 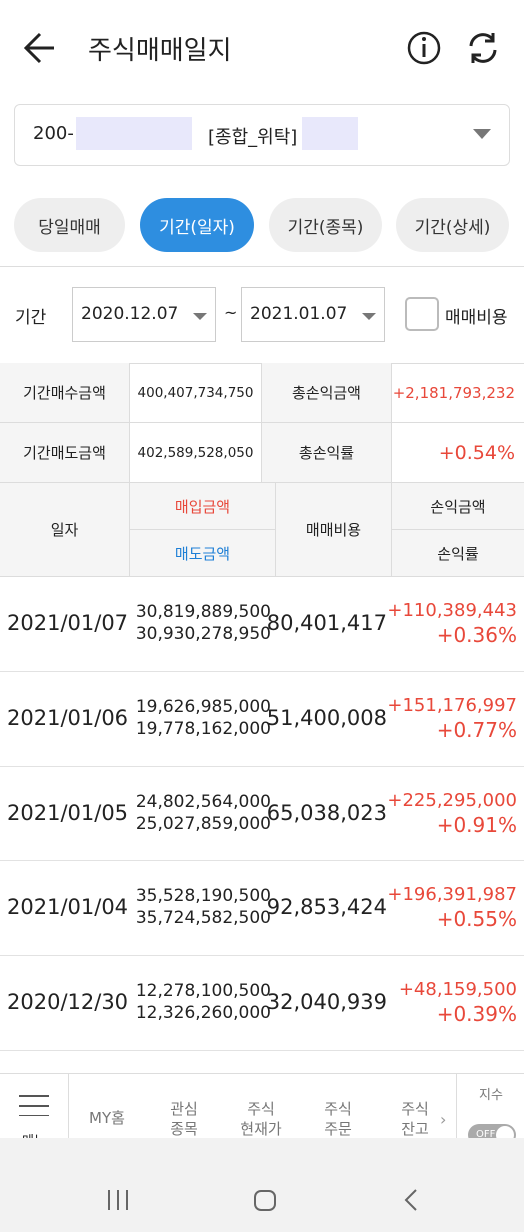 I want to click on checkbox-label: 매매비용, so click(x=476, y=318).